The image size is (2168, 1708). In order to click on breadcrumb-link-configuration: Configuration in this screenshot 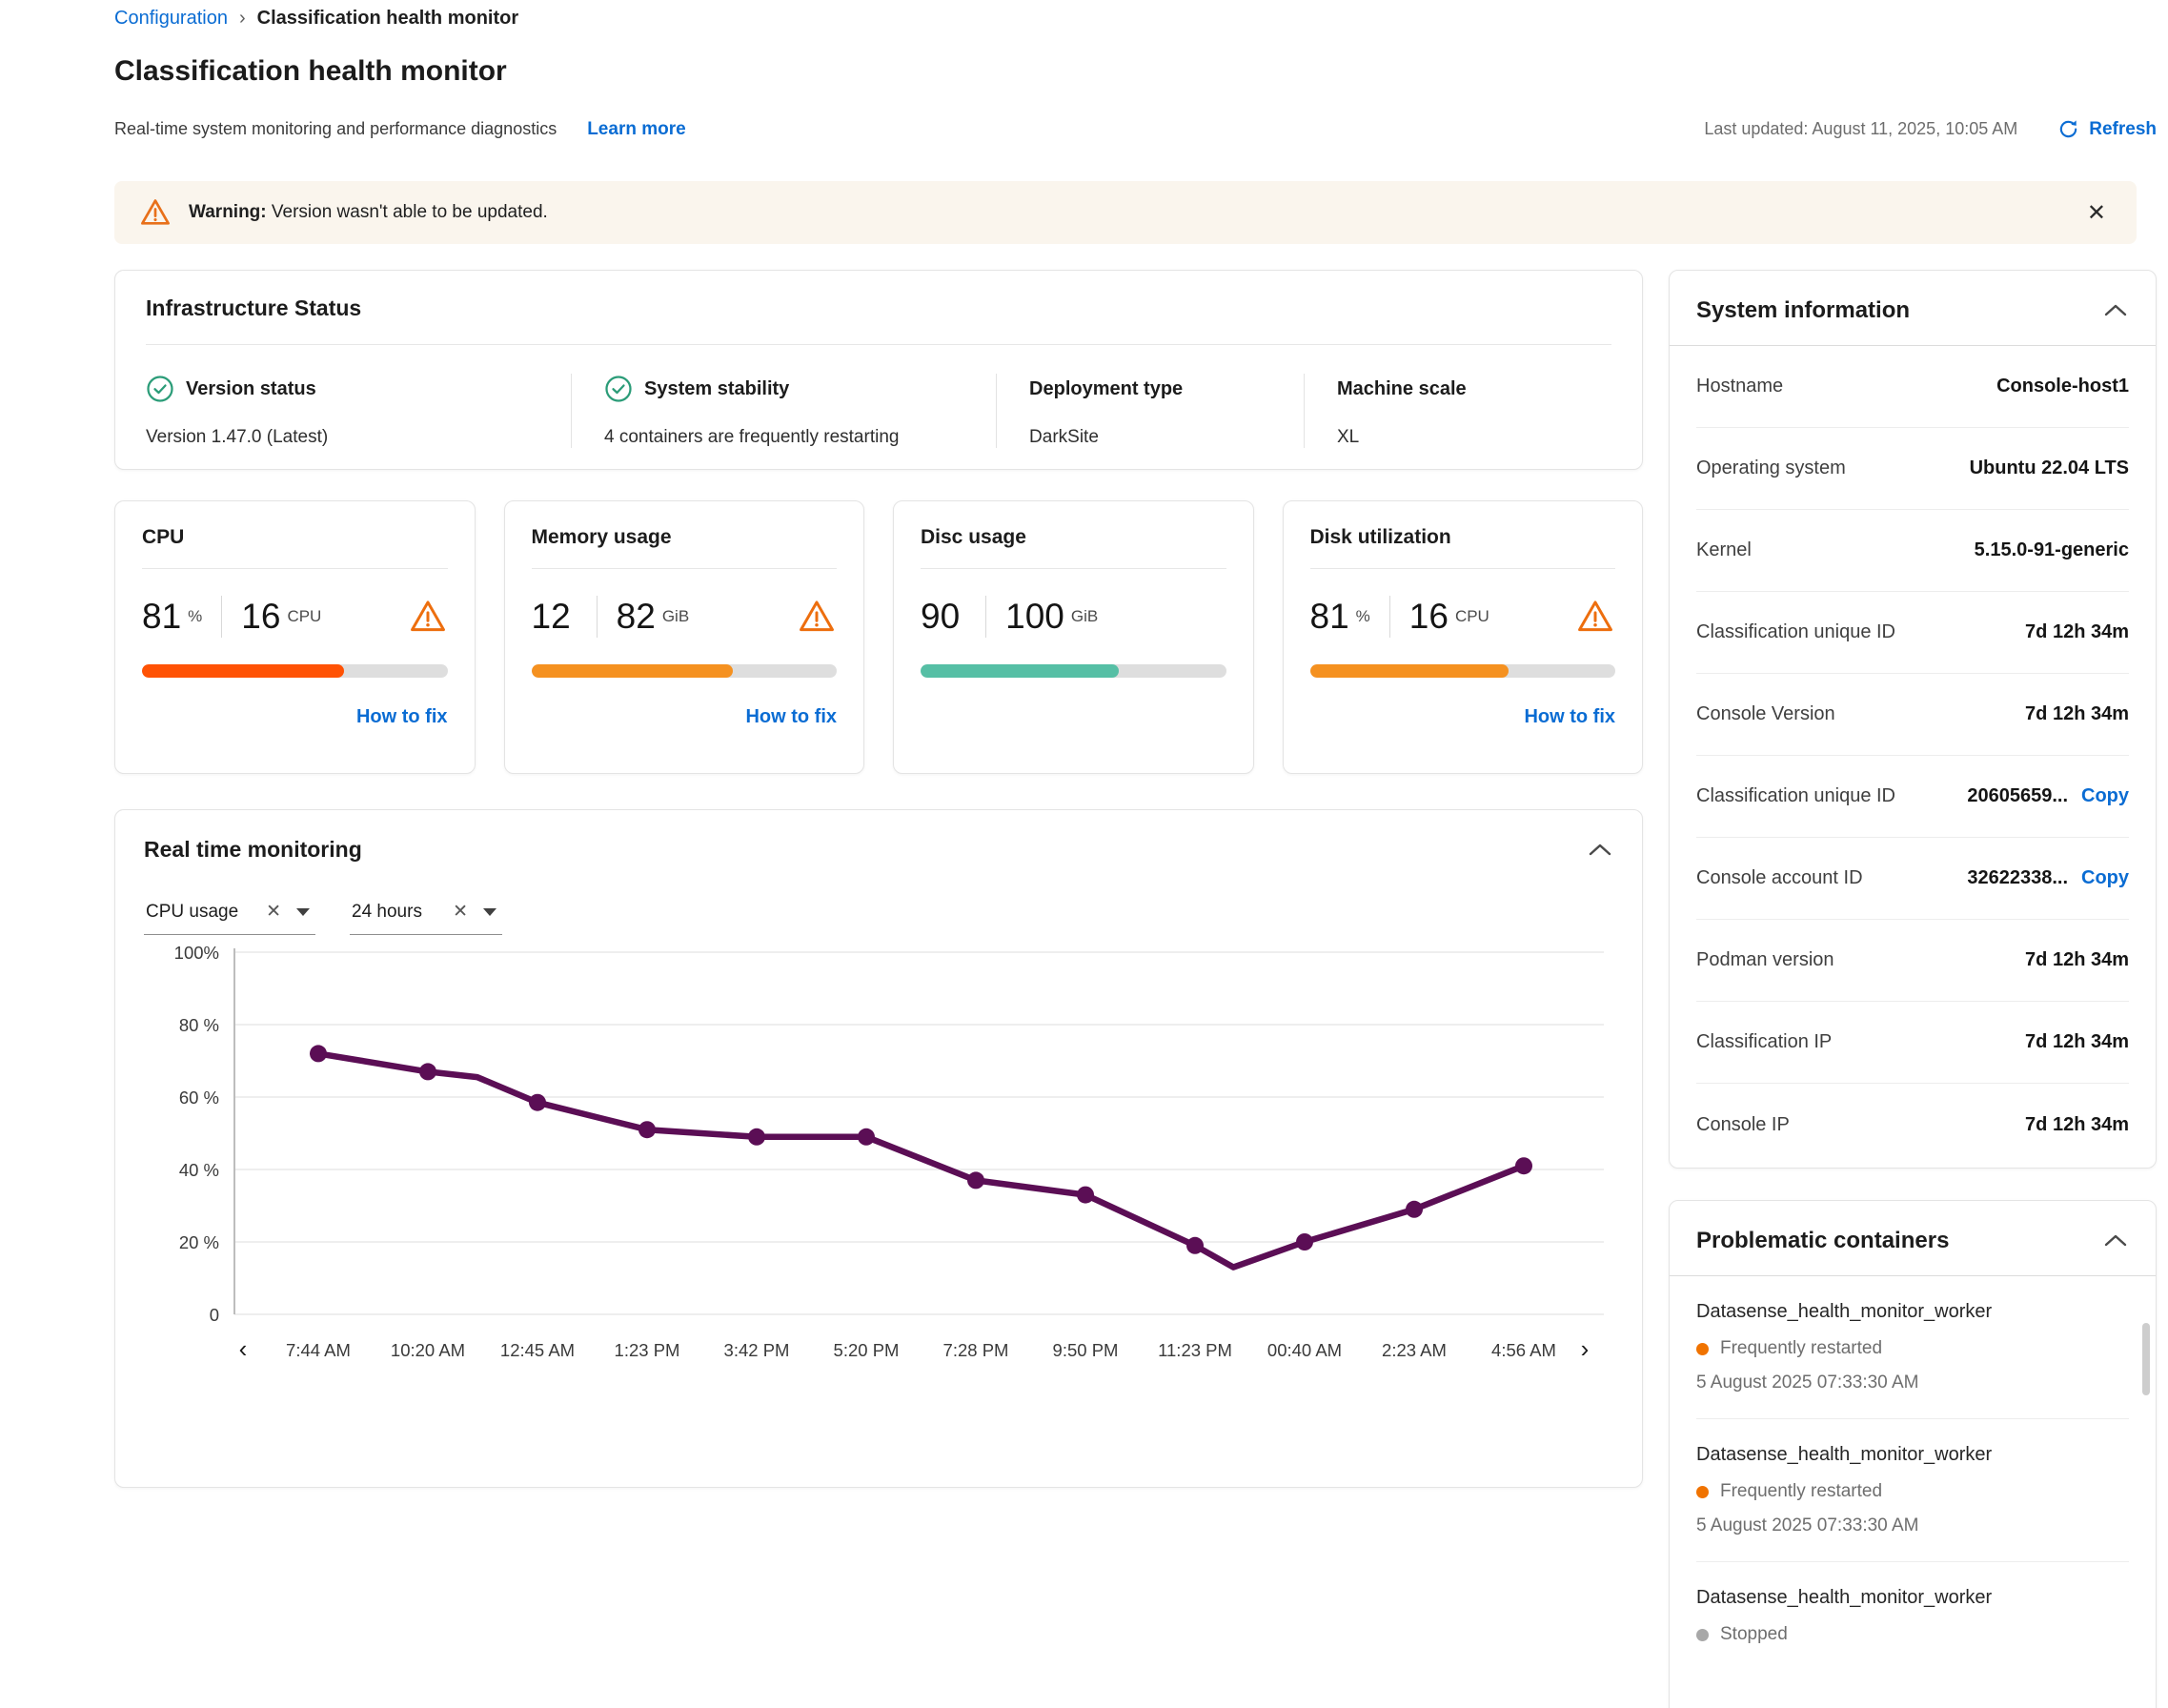, I will do `click(171, 18)`.